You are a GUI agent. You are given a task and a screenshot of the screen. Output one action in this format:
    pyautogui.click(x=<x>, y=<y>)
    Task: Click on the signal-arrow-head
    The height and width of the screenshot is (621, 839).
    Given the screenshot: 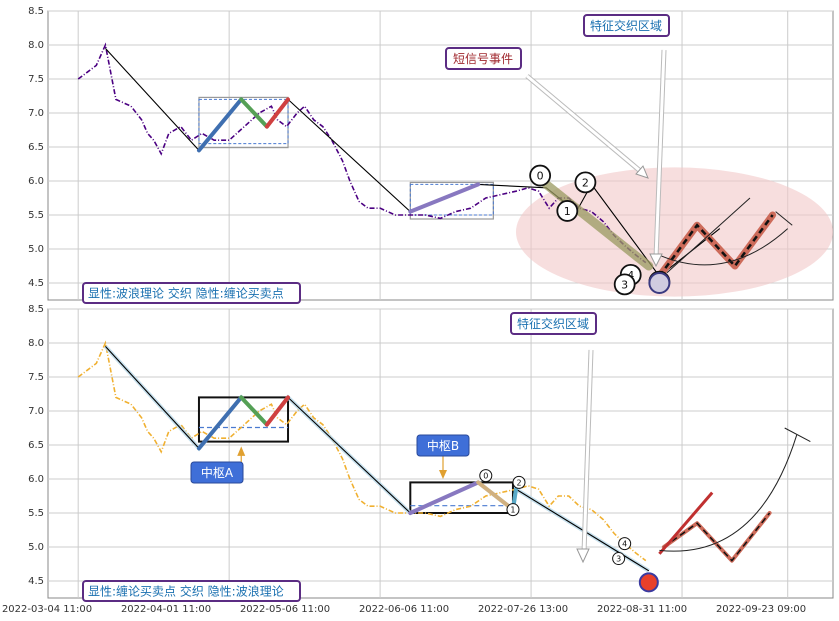 What is the action you would take?
    pyautogui.click(x=642, y=172)
    